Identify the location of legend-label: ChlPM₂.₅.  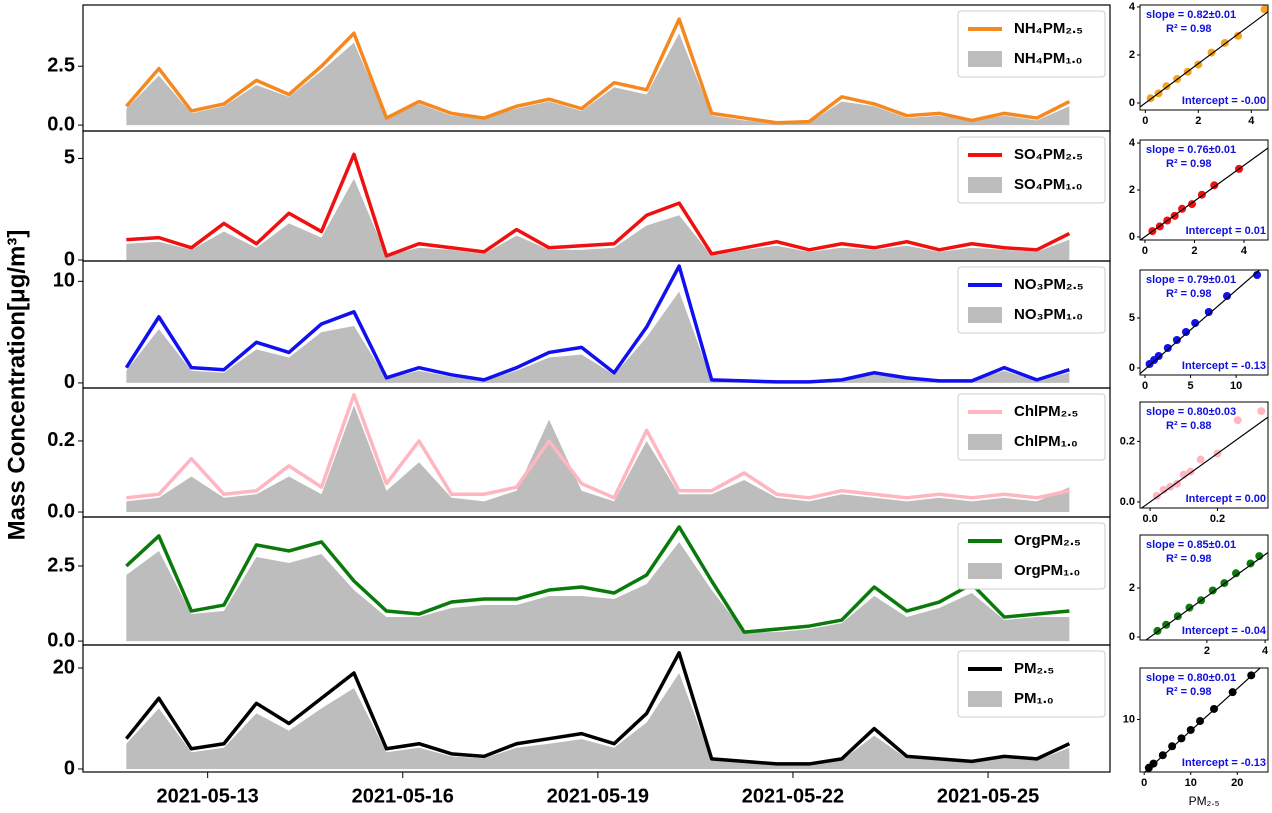
(1046, 411).